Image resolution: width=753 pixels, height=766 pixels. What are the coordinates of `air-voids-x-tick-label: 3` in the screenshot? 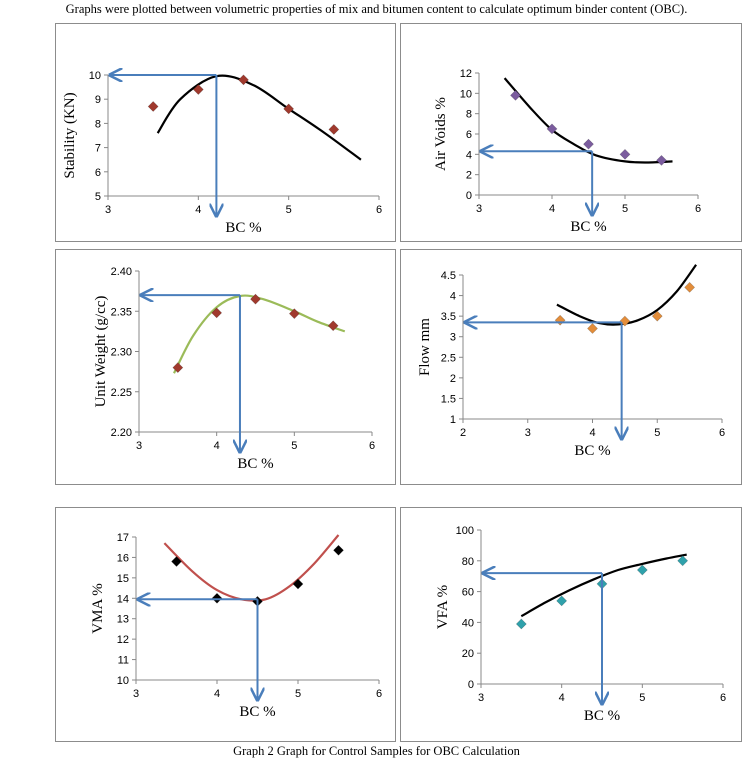 It's located at (479, 209).